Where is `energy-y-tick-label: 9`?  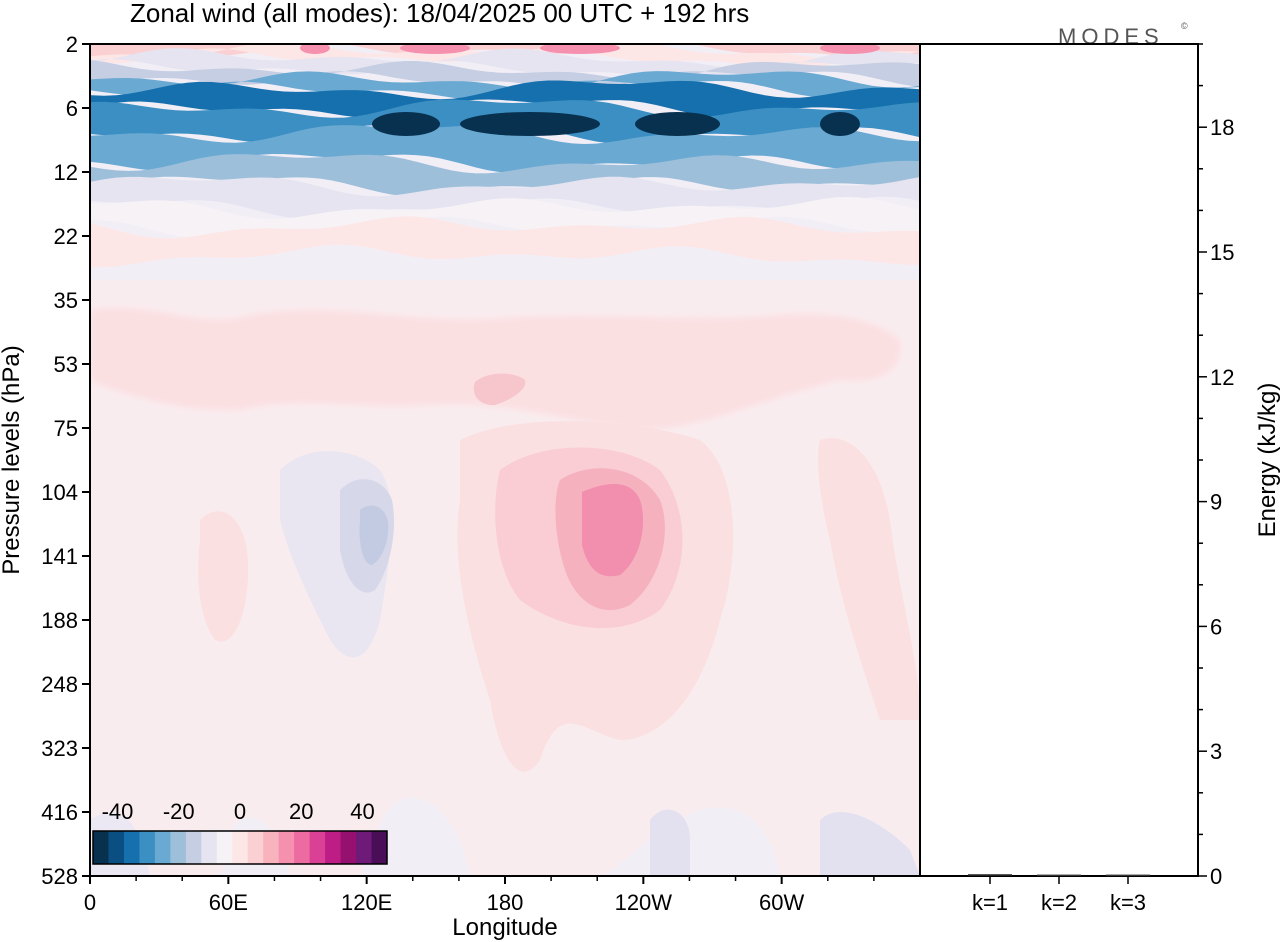 energy-y-tick-label: 9 is located at coordinates (1216, 502).